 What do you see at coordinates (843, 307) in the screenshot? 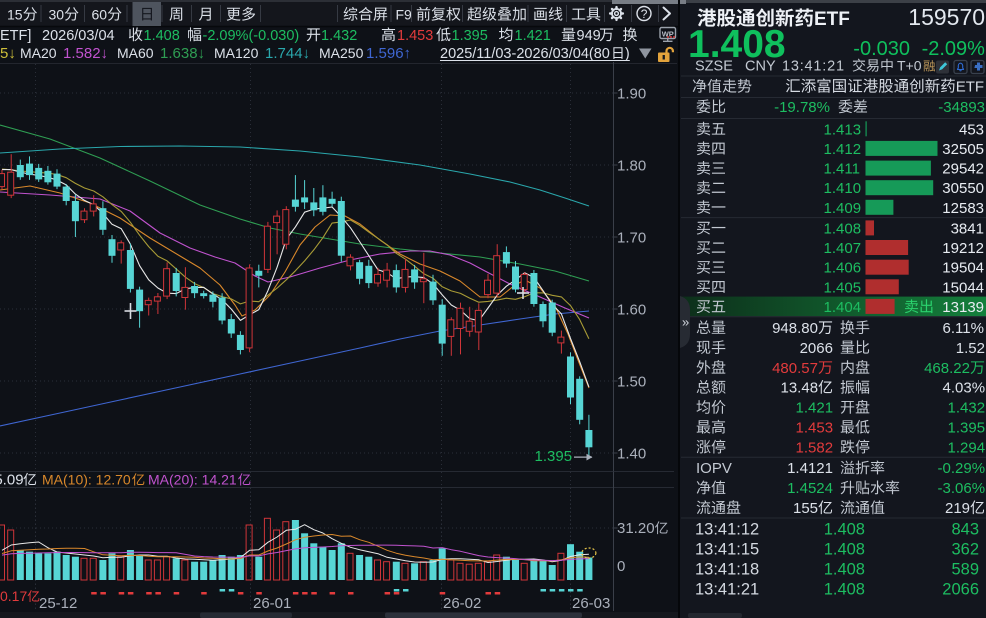
I see `svg-text: 1.404` at bounding box center [843, 307].